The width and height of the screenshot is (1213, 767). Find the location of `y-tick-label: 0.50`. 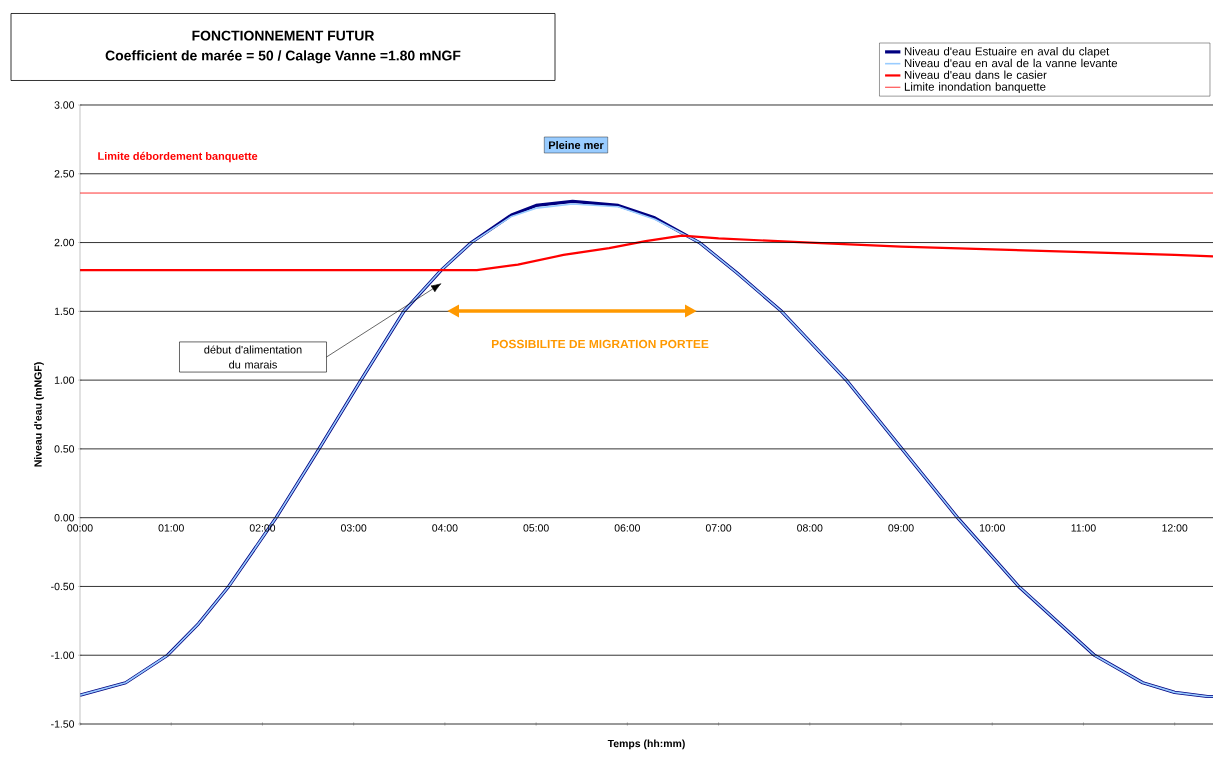

y-tick-label: 0.50 is located at coordinates (64, 449).